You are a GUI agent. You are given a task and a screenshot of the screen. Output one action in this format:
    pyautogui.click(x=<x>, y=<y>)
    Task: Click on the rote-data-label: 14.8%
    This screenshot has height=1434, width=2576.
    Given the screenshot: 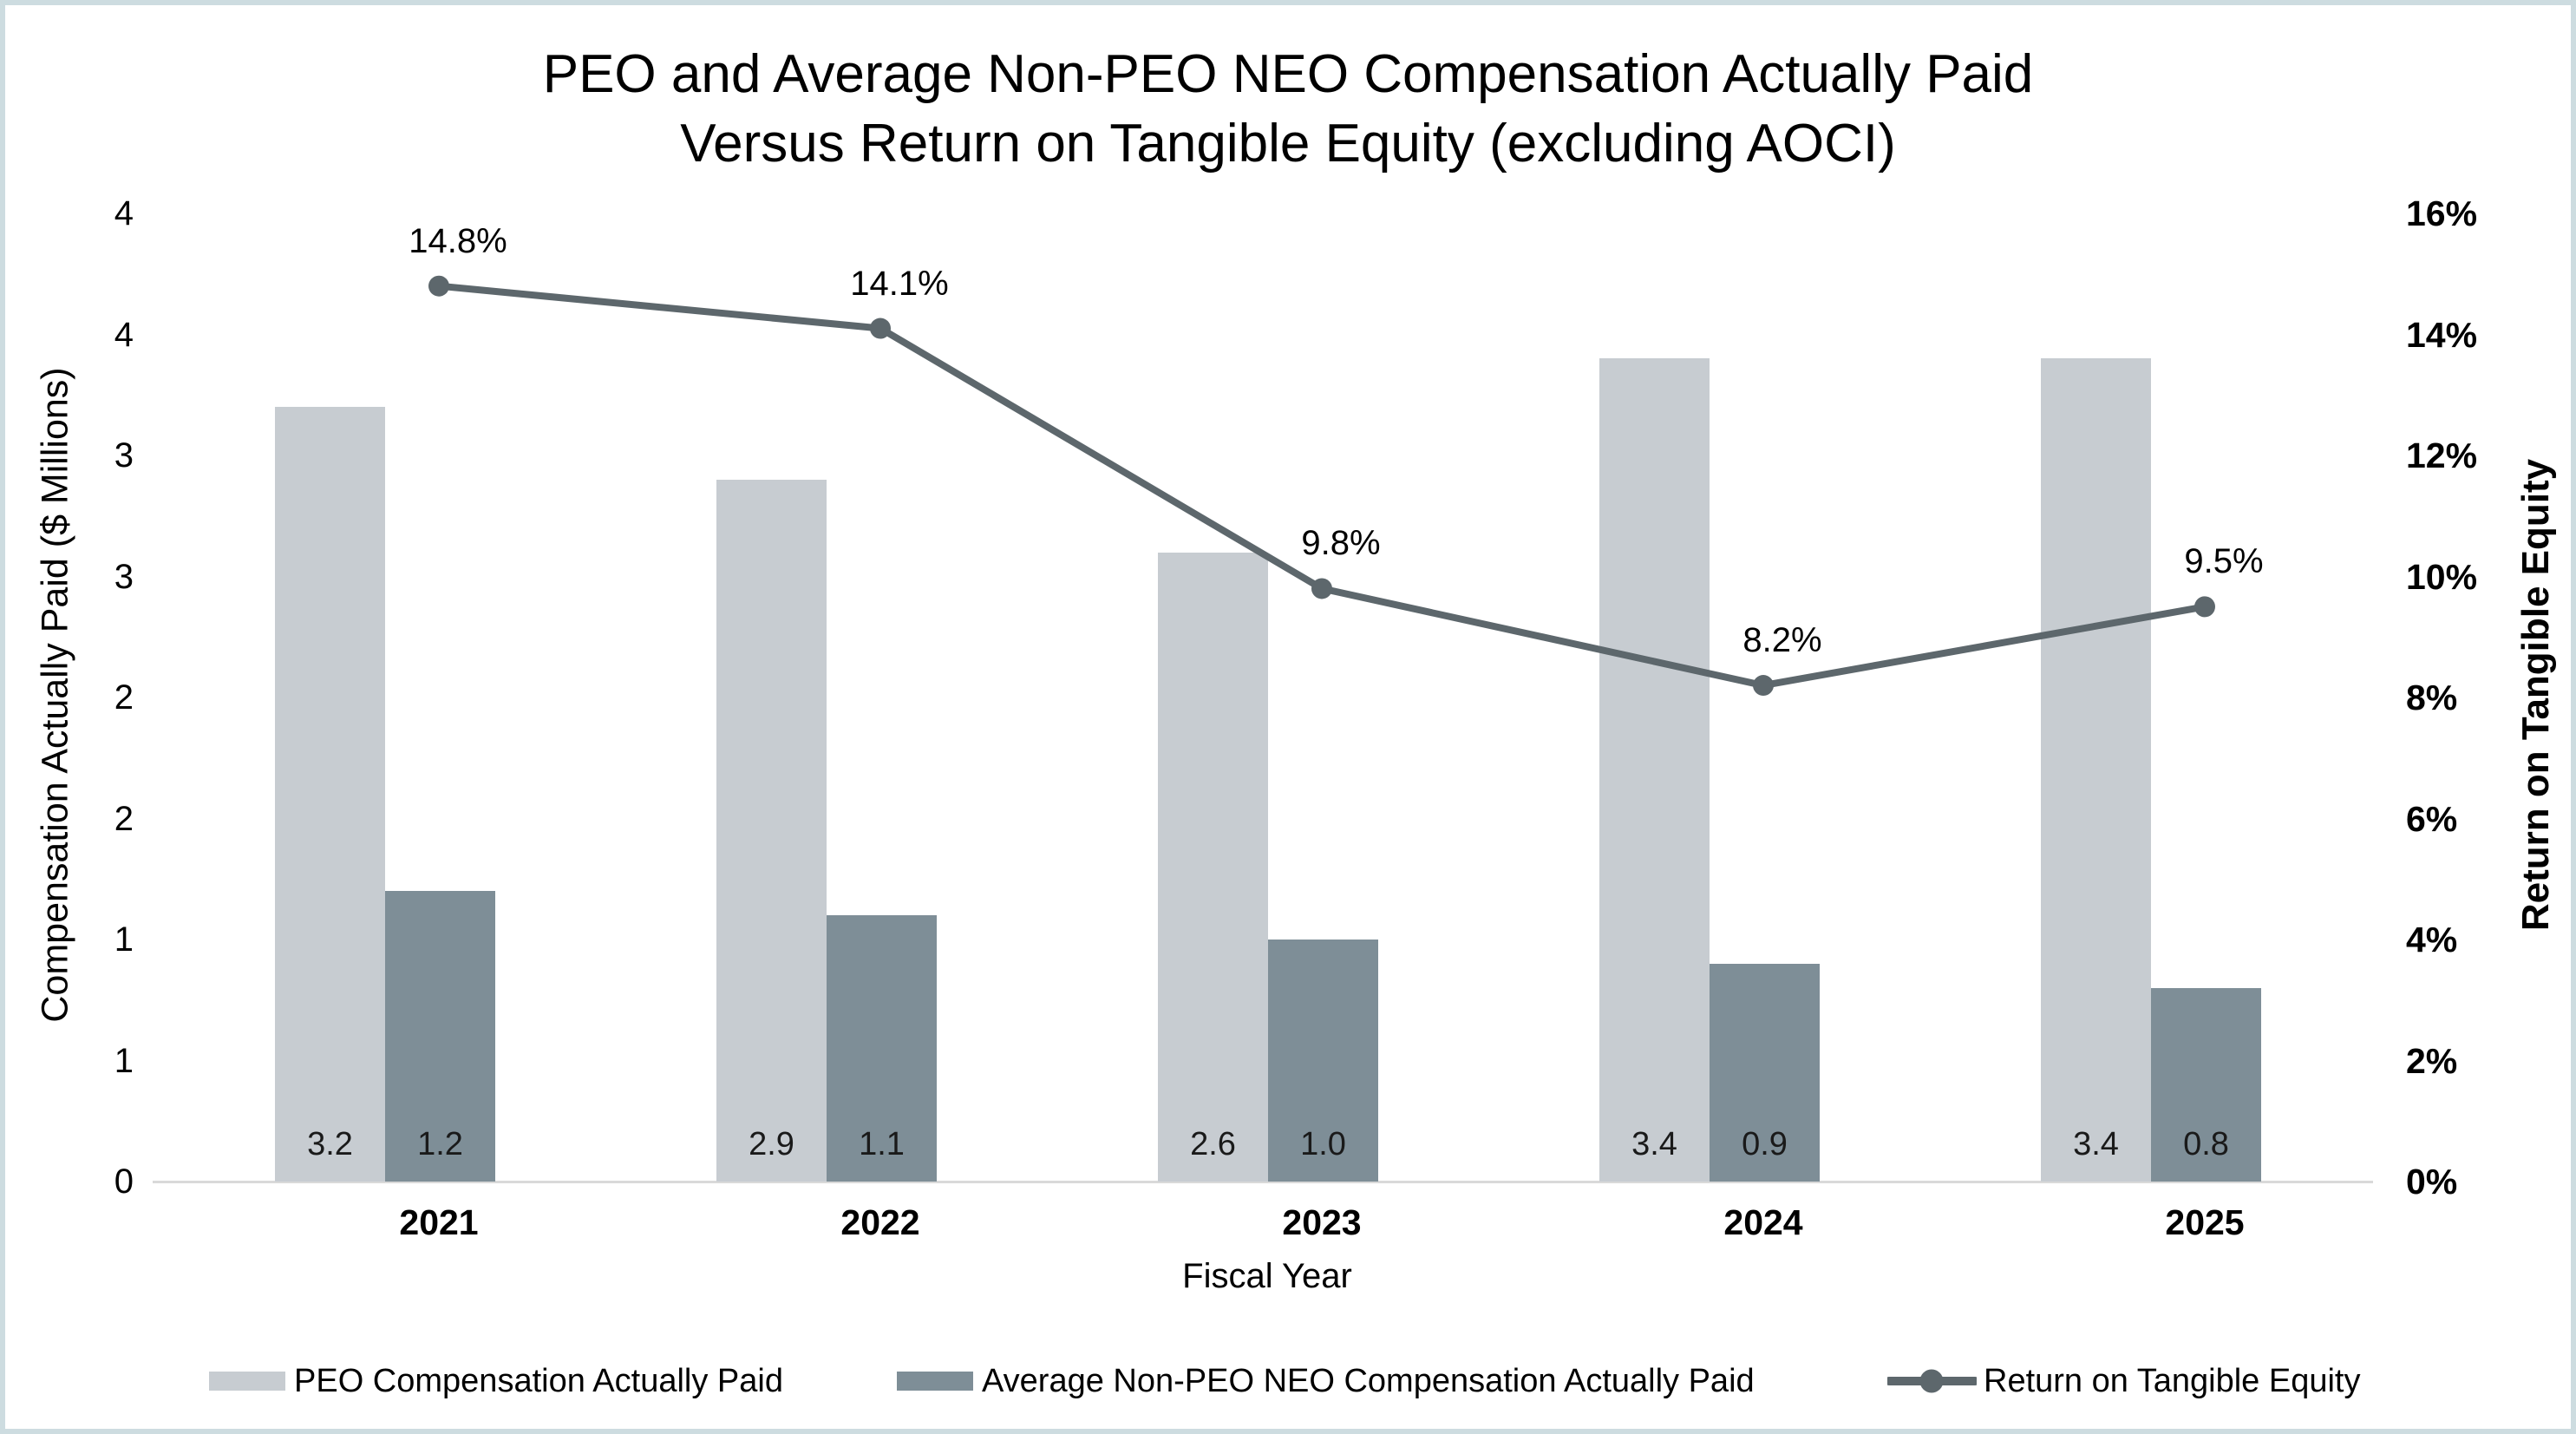 What is the action you would take?
    pyautogui.click(x=458, y=240)
    